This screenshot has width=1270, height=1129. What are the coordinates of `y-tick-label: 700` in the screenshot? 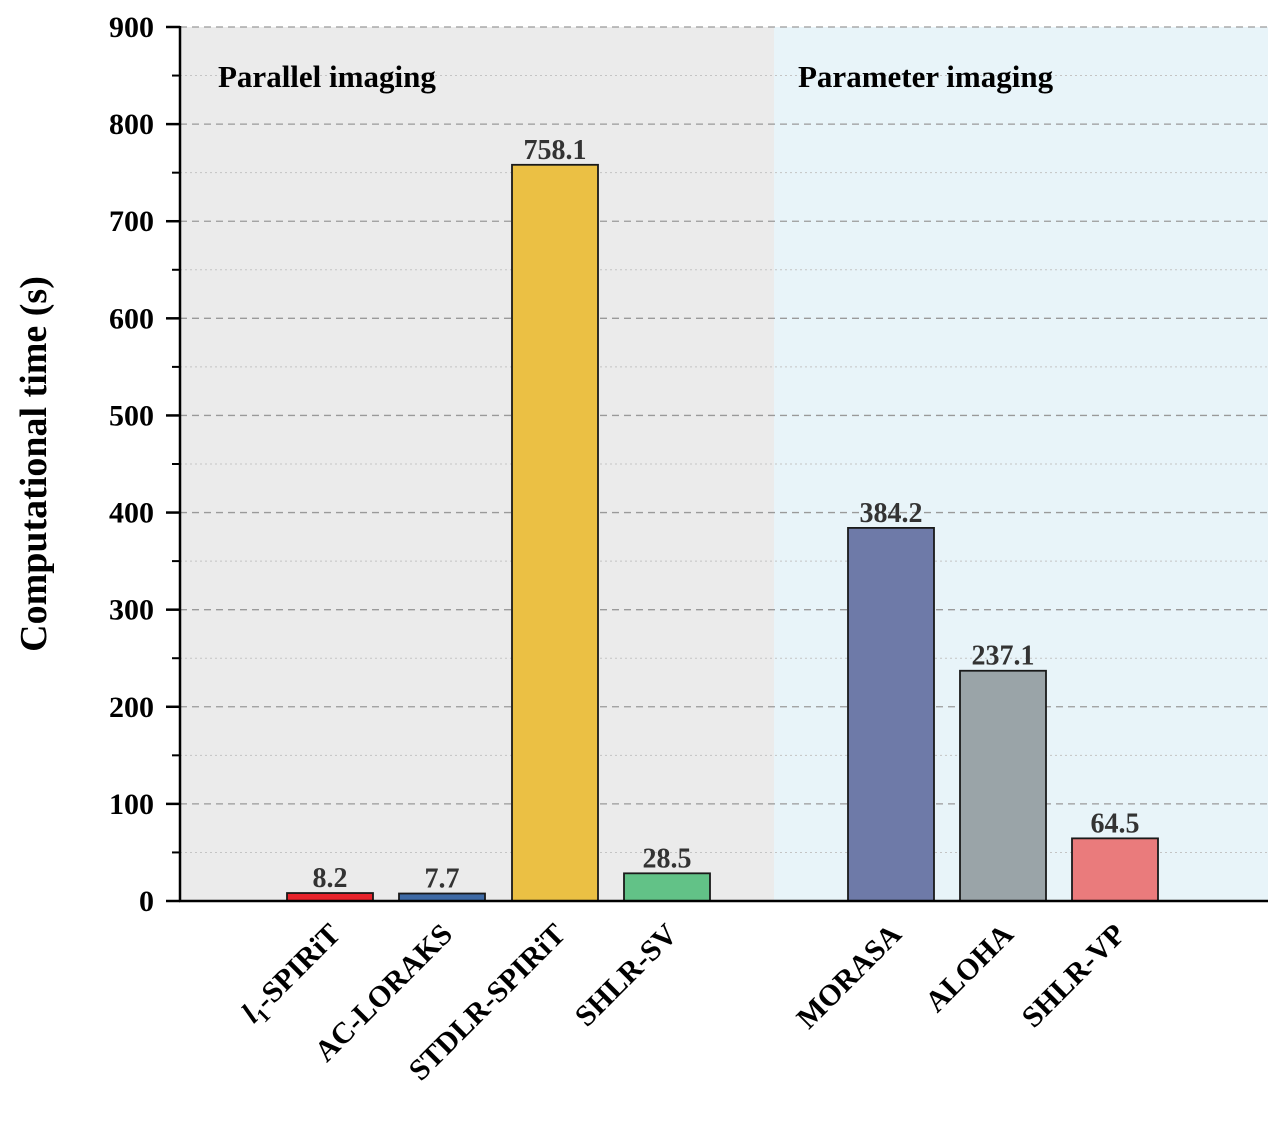 It's located at (131, 221).